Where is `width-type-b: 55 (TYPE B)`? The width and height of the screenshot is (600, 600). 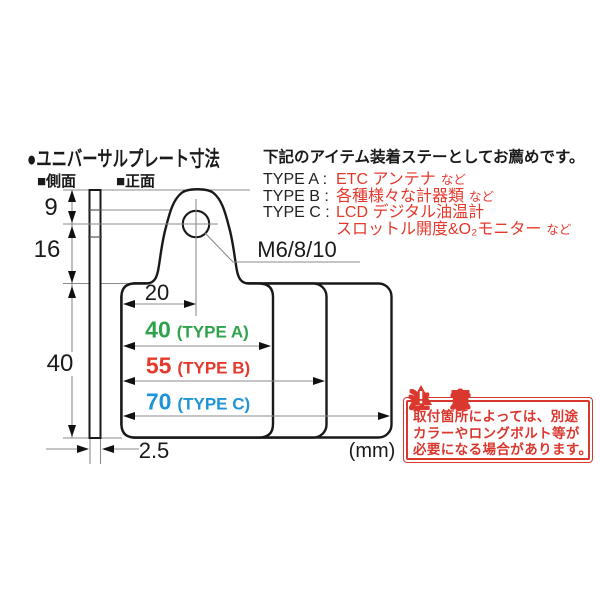
width-type-b: 55 (TYPE B) is located at coordinates (198, 365).